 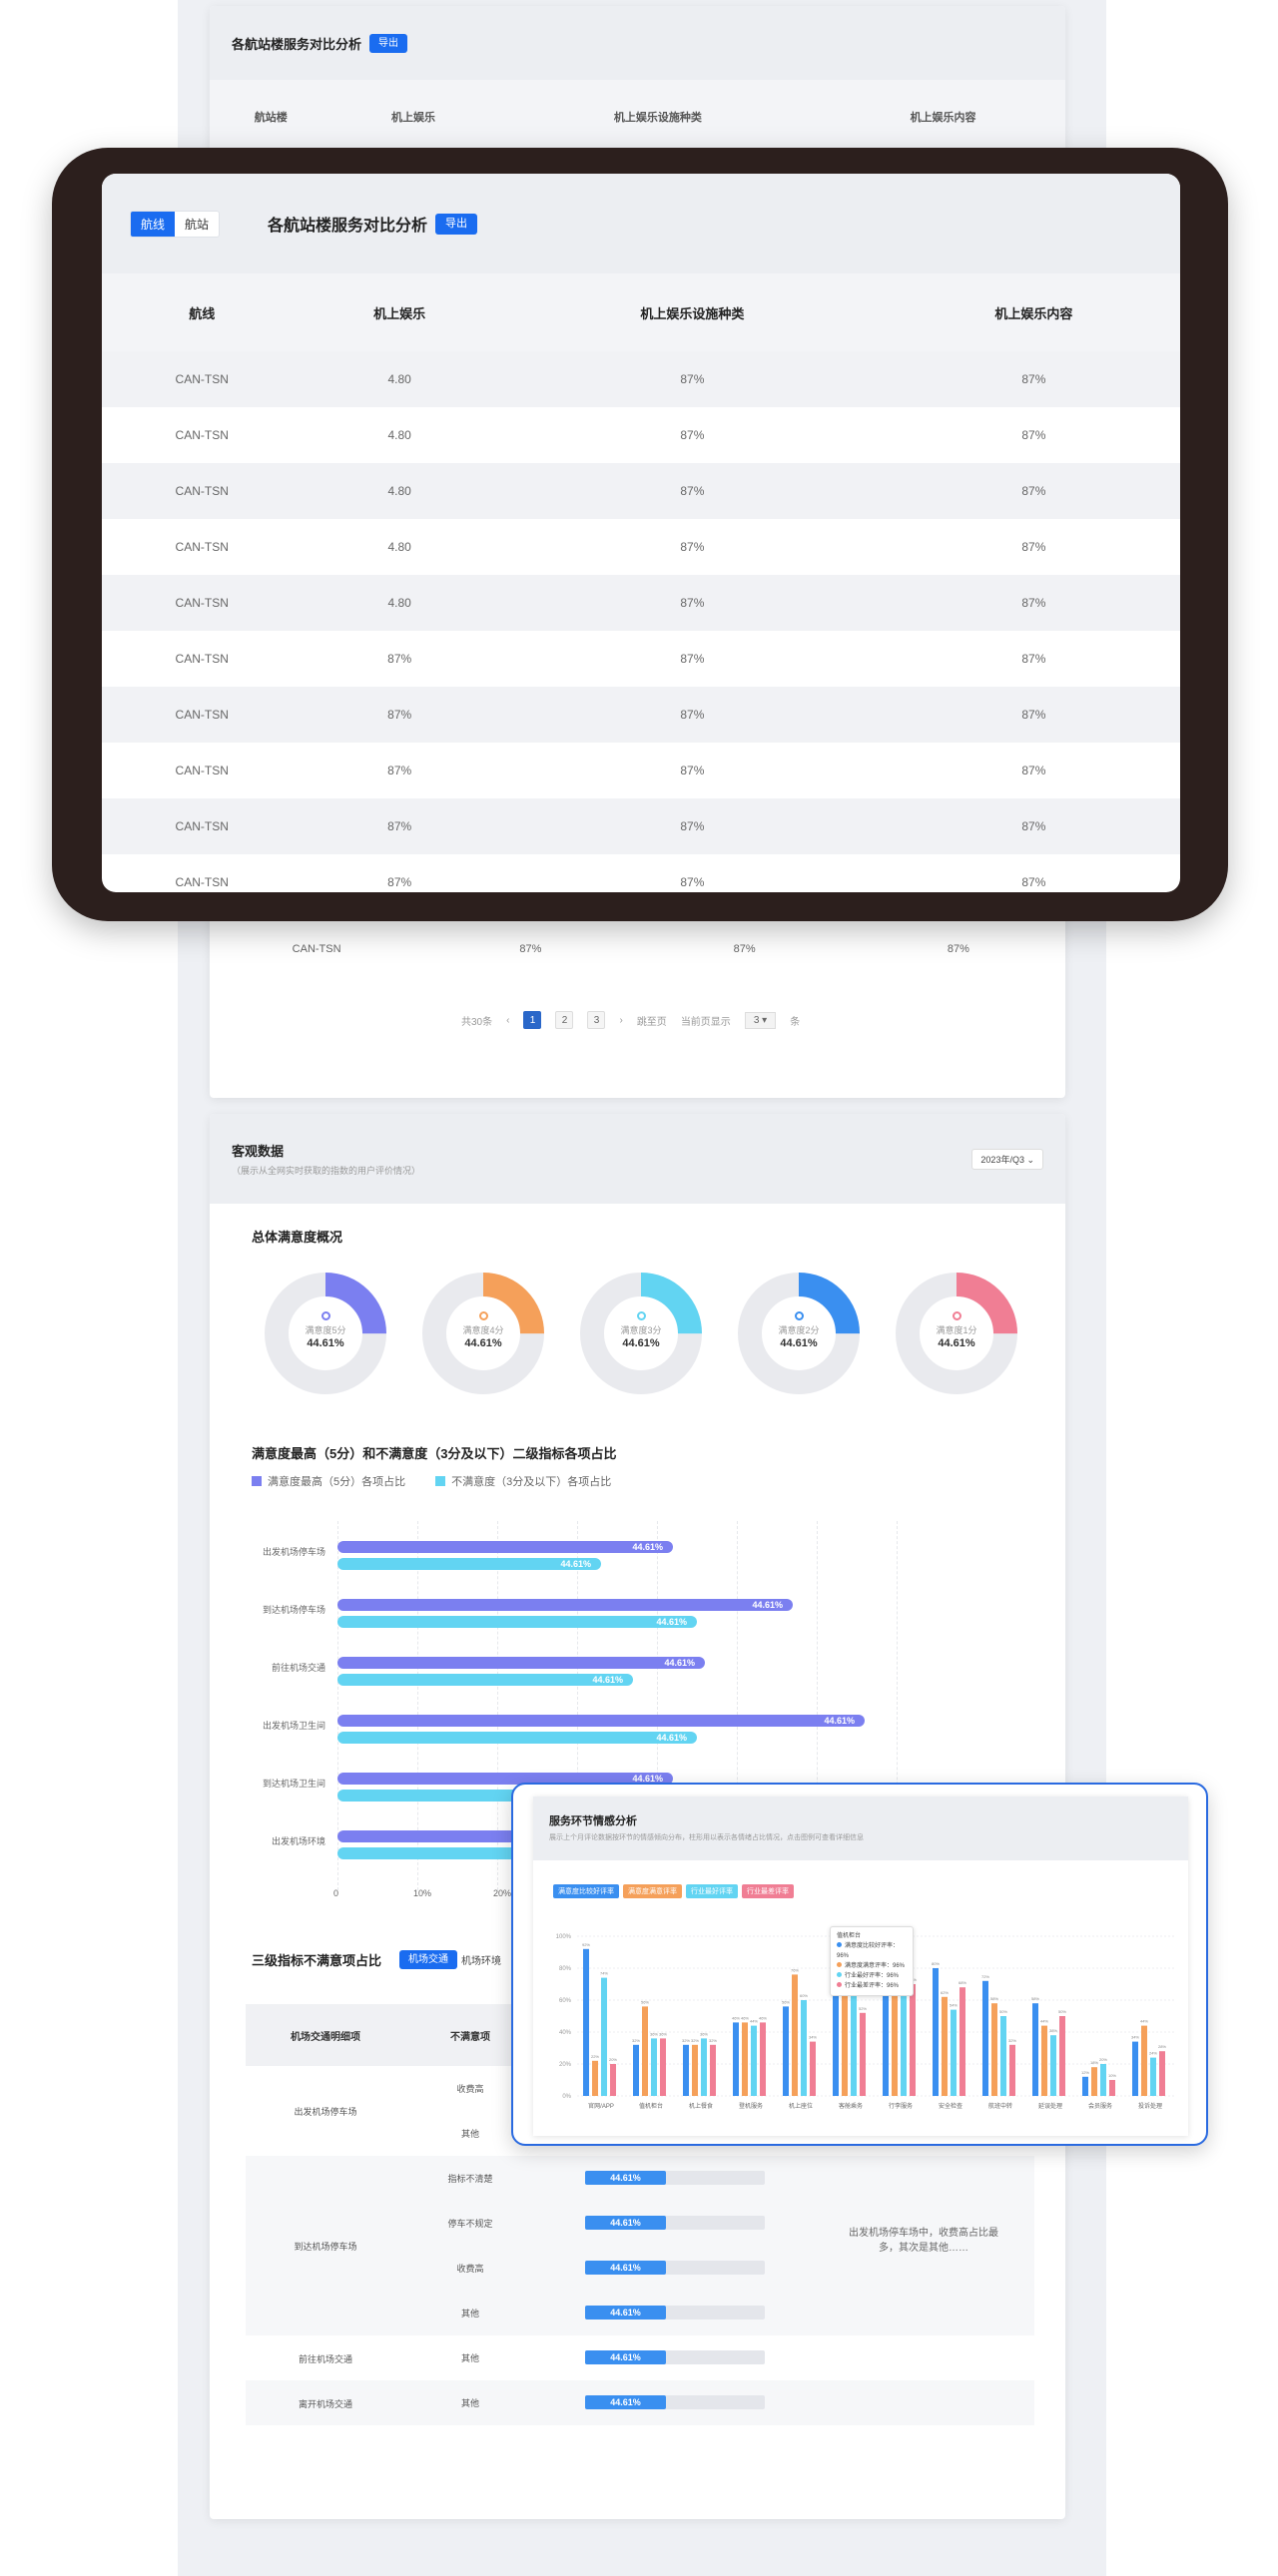 I want to click on bar-value-label: 20%, so click(x=613, y=2060).